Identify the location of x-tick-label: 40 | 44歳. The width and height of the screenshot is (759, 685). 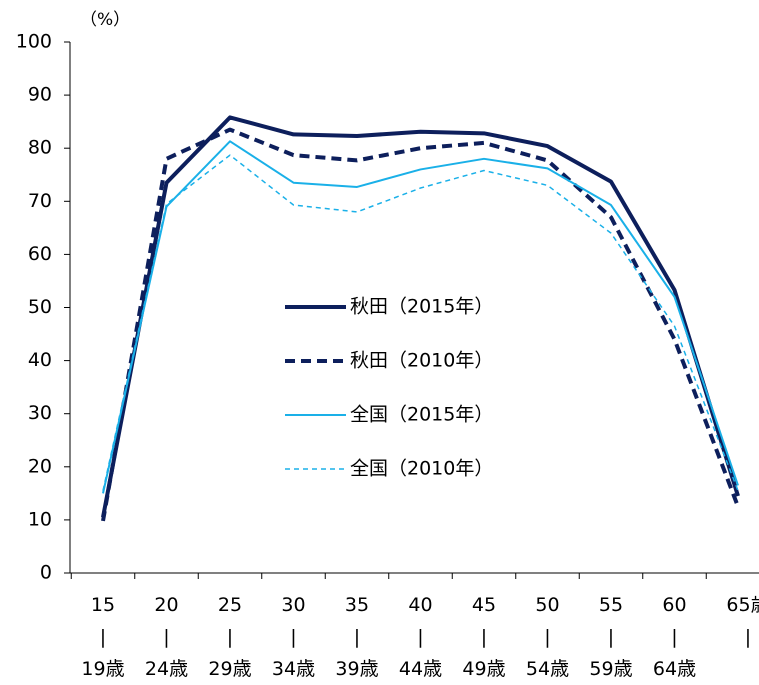
(420, 637).